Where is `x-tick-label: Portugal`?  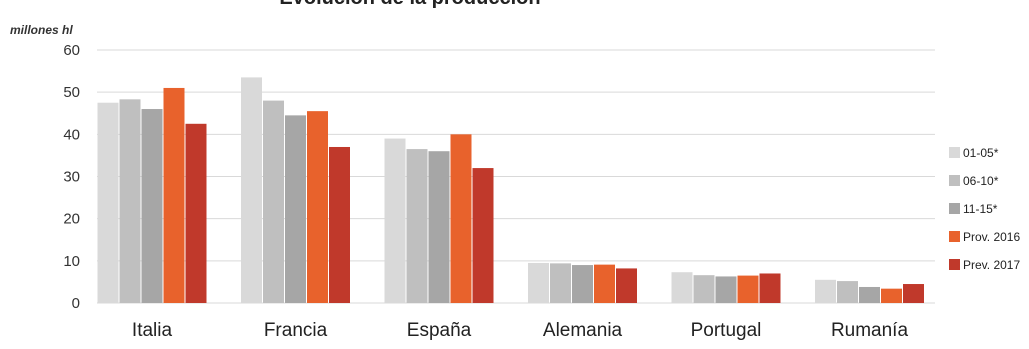 x-tick-label: Portugal is located at coordinates (726, 330).